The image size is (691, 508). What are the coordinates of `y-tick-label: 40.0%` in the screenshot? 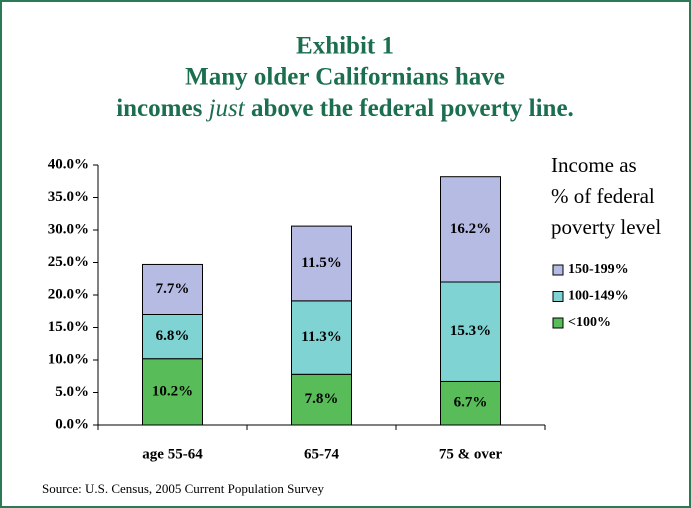 It's located at (68, 164).